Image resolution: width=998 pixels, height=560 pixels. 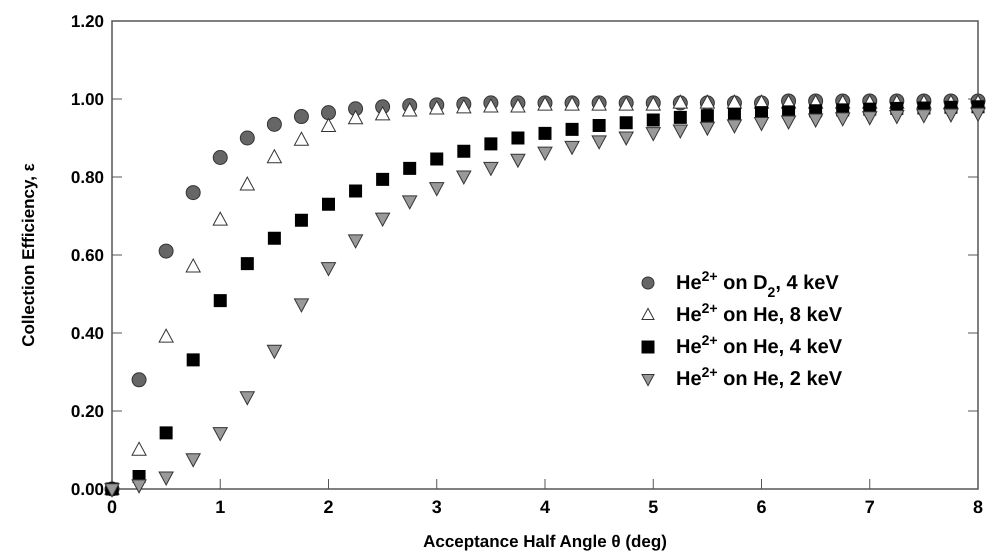 I want to click on x-tick-label: 6, so click(x=761, y=507).